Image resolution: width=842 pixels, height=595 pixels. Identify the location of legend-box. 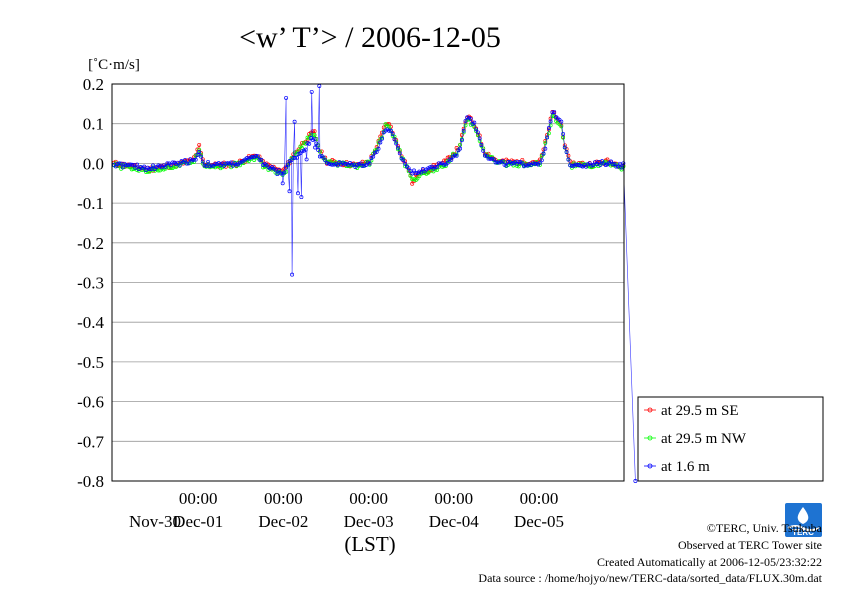
(730, 439).